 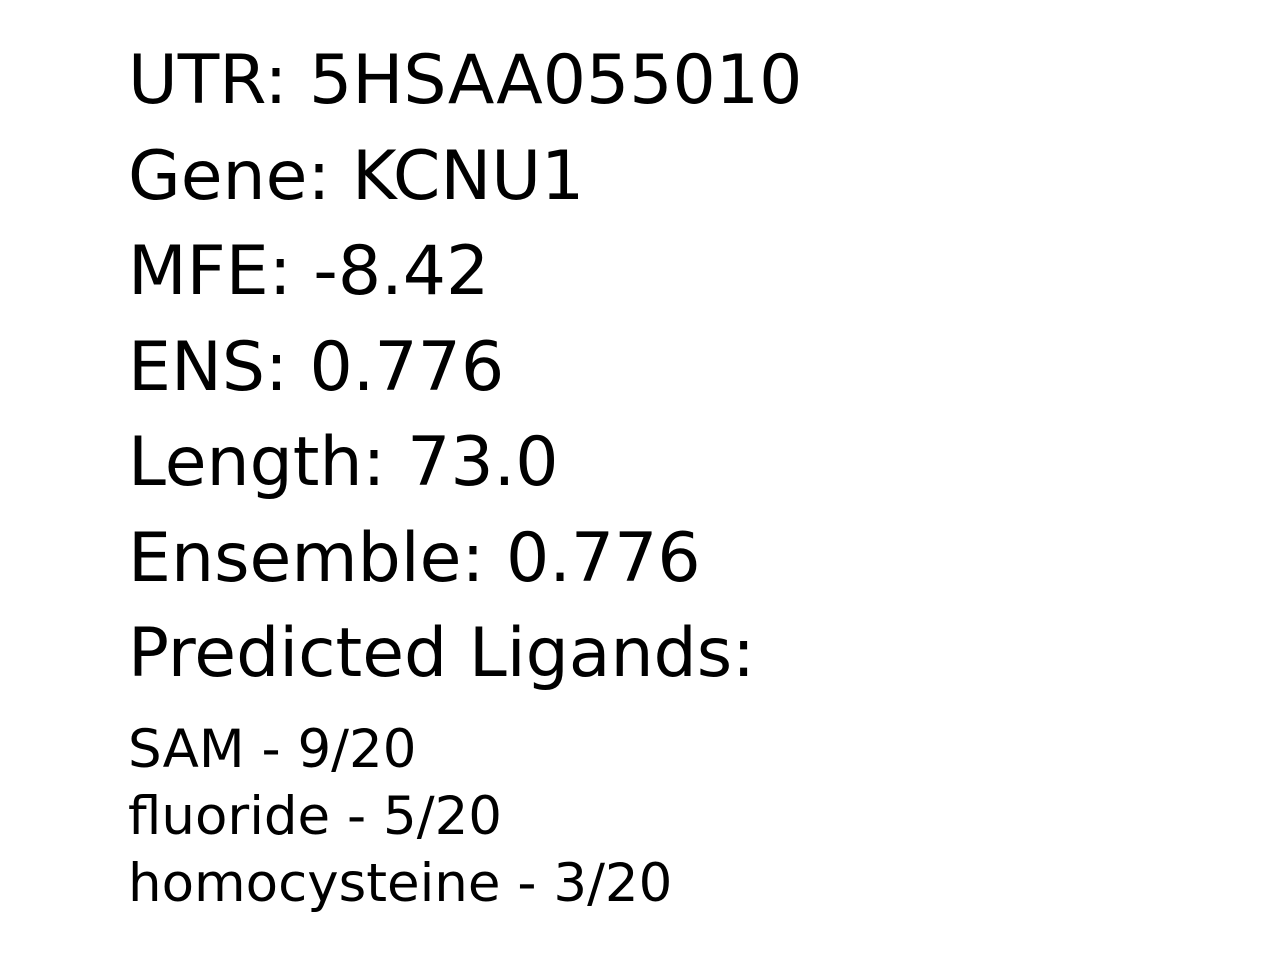 What do you see at coordinates (196, 367) in the screenshot?
I see `field-label: ENS` at bounding box center [196, 367].